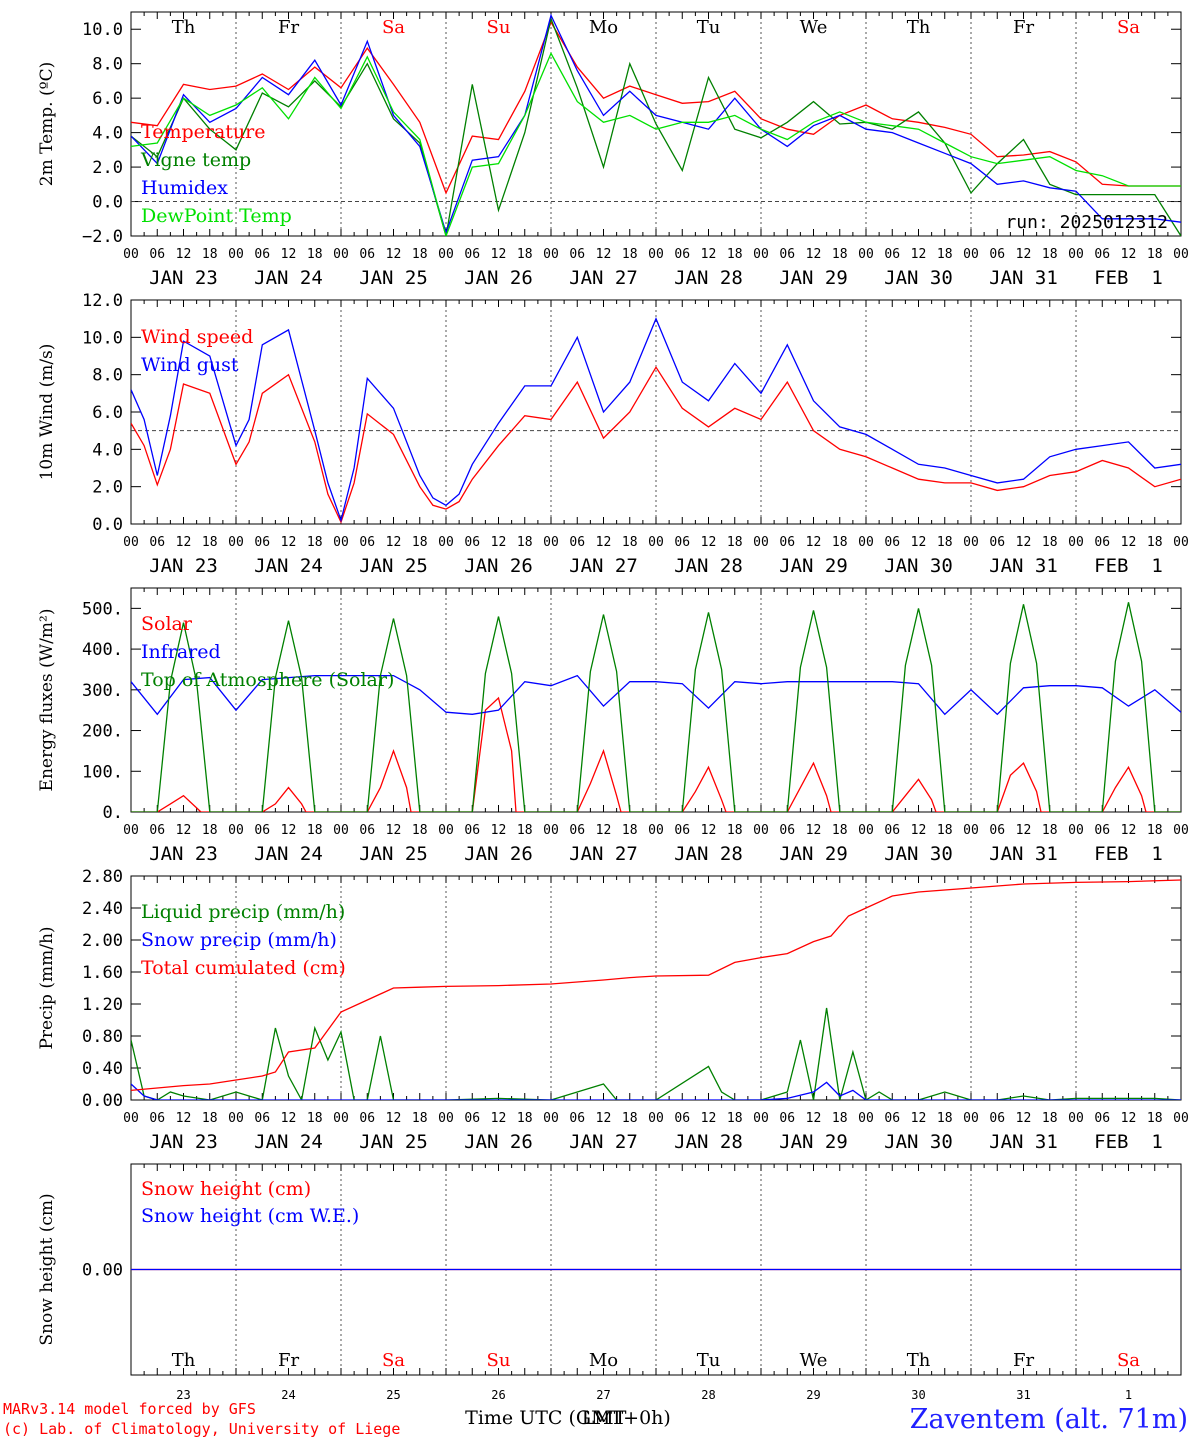 This screenshot has width=1194, height=1444. Describe the element at coordinates (708, 278) in the screenshot. I see `date-label: JAN 28` at that location.